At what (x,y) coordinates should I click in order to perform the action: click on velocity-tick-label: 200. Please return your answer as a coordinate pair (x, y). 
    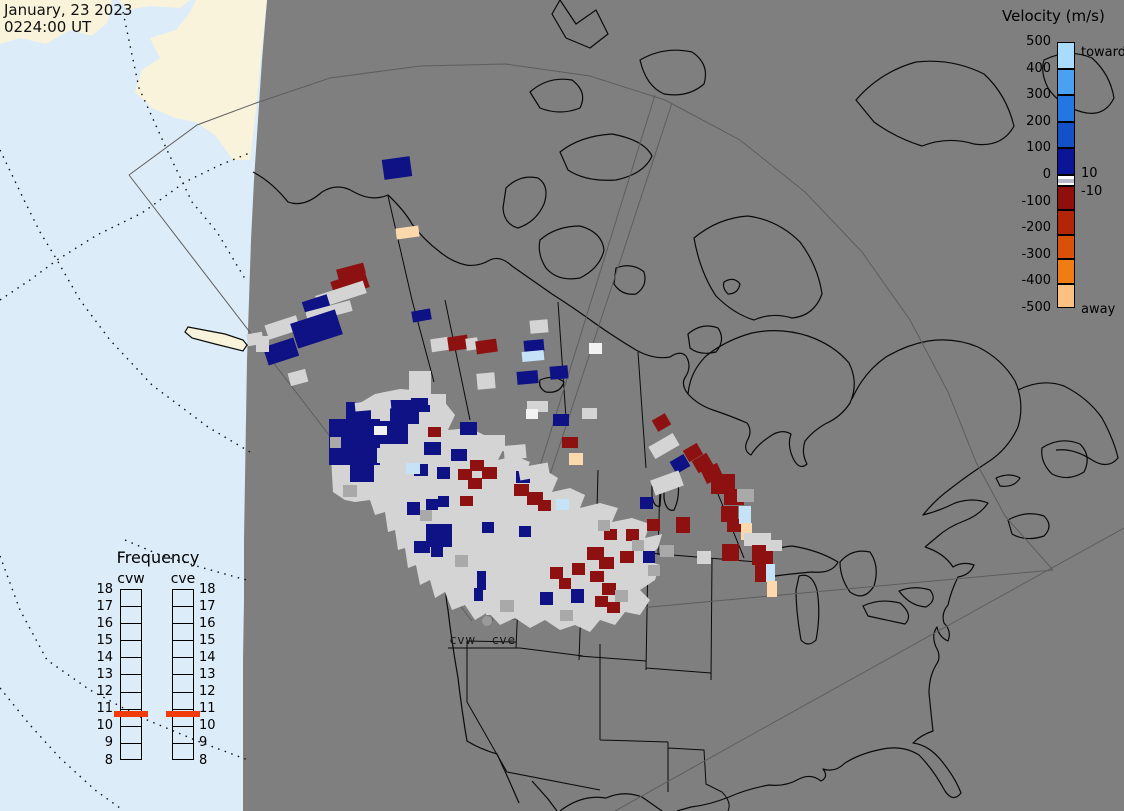
    Looking at the image, I should click on (1038, 121).